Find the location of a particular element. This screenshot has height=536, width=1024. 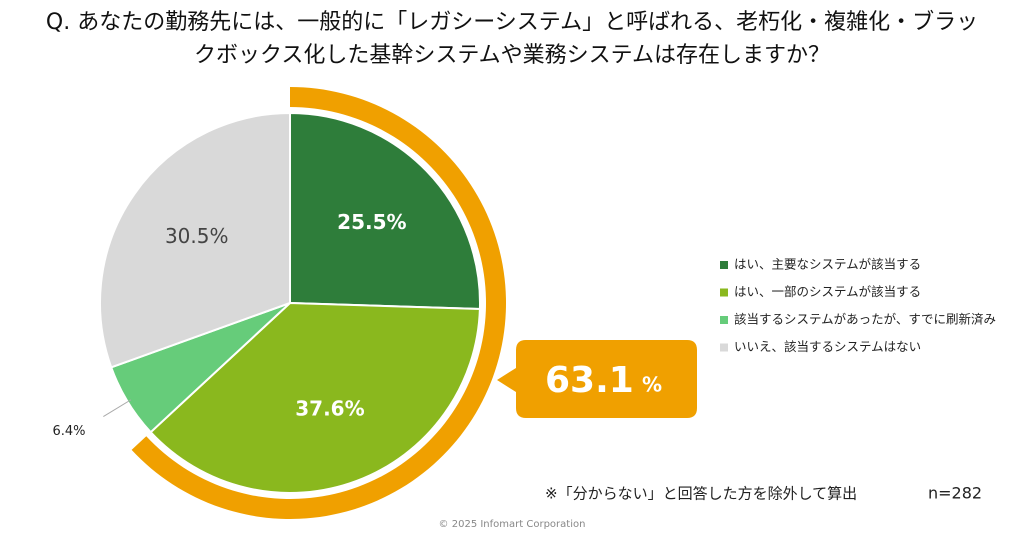

legend-label: はい、主要なシステムが該当する is located at coordinates (827, 264).